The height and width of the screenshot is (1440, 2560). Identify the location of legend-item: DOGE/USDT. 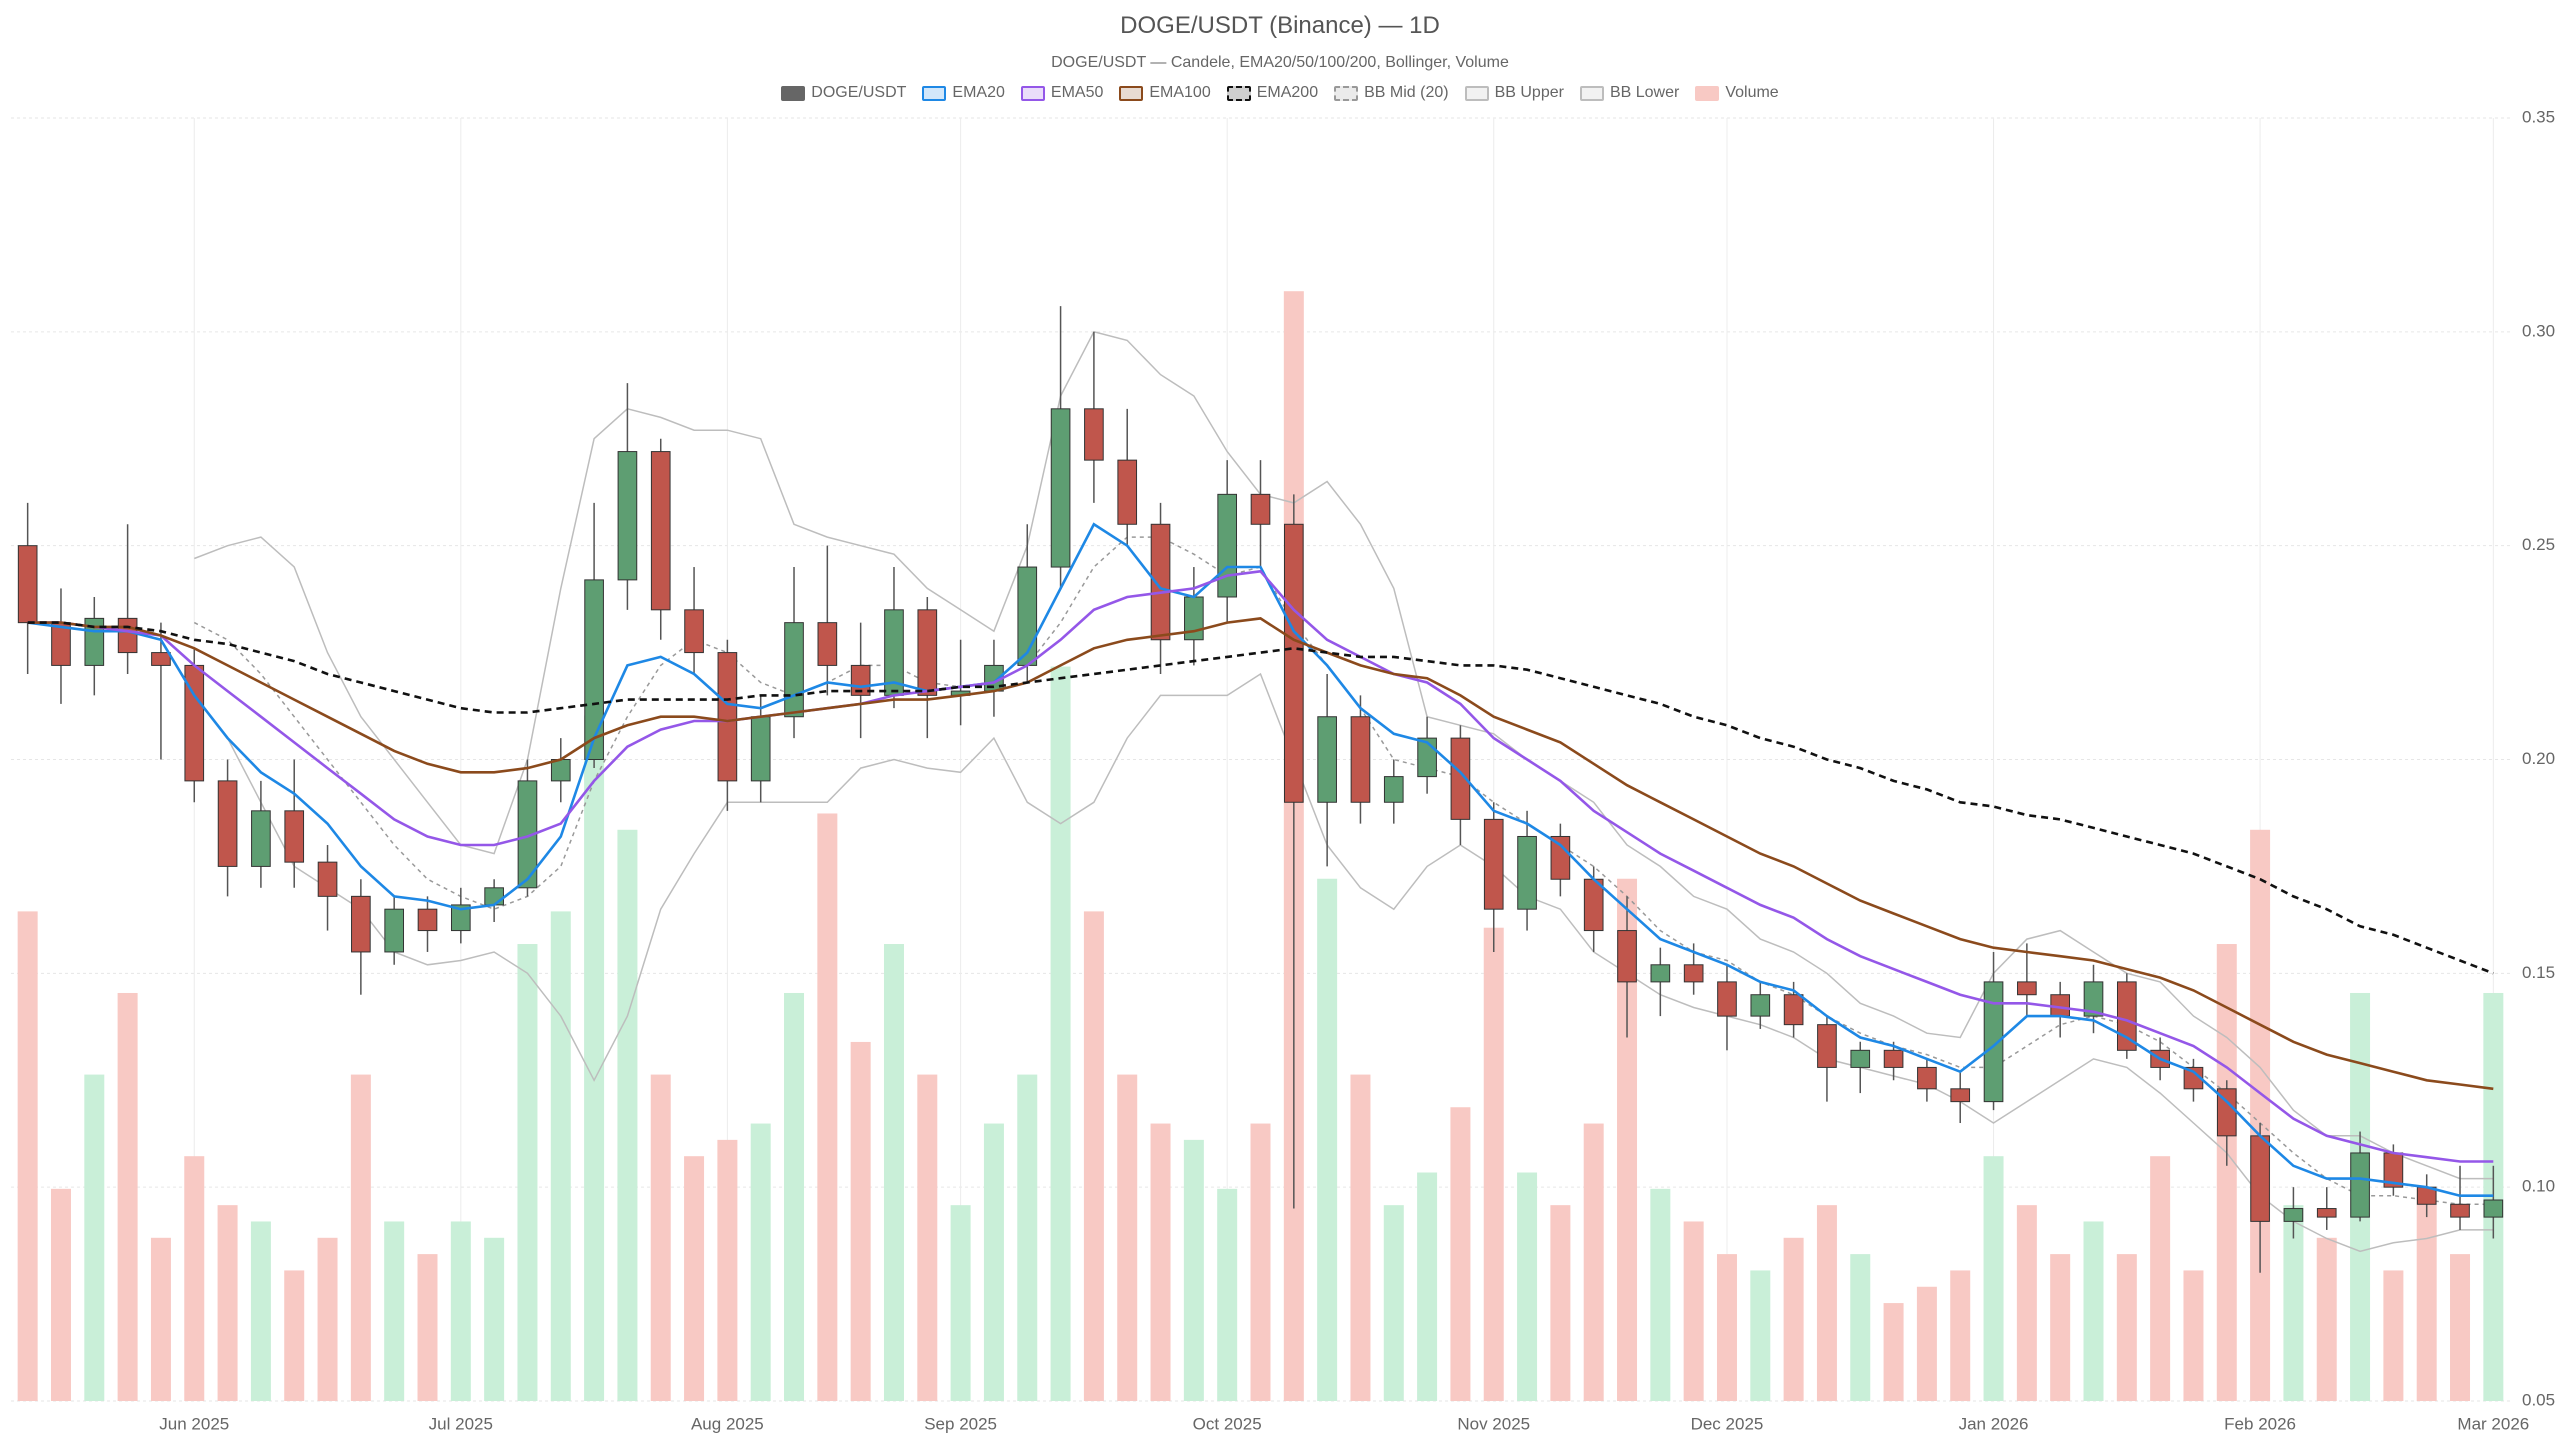
(843, 93).